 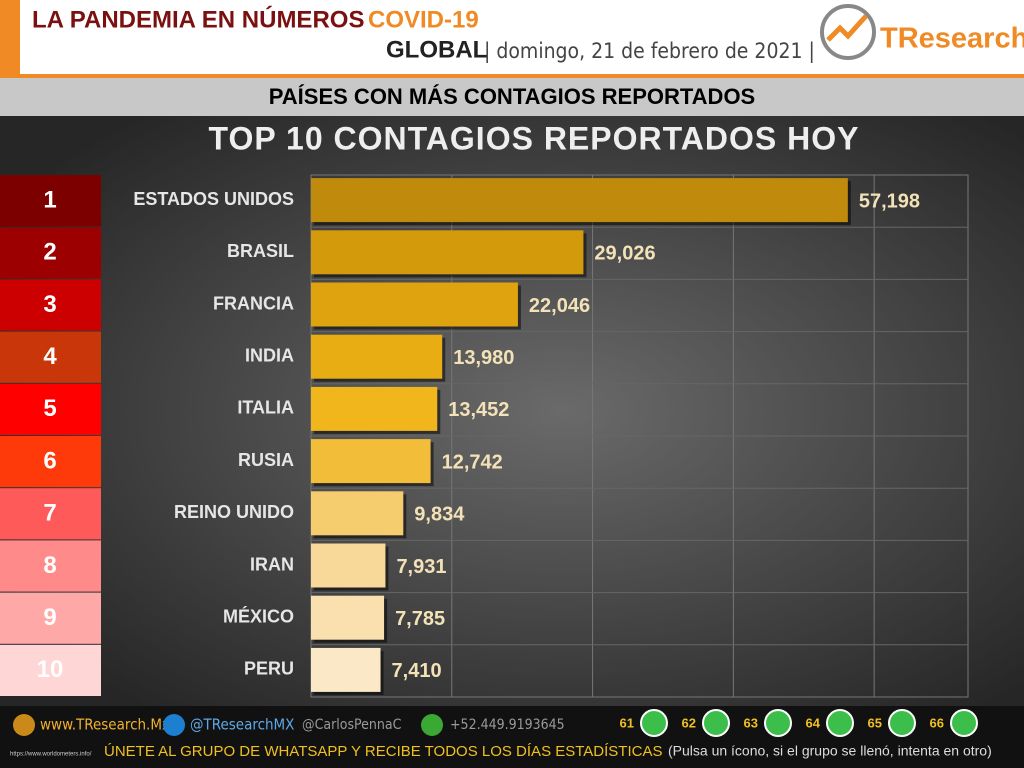 What do you see at coordinates (269, 355) in the screenshot?
I see `category-label: INDIA` at bounding box center [269, 355].